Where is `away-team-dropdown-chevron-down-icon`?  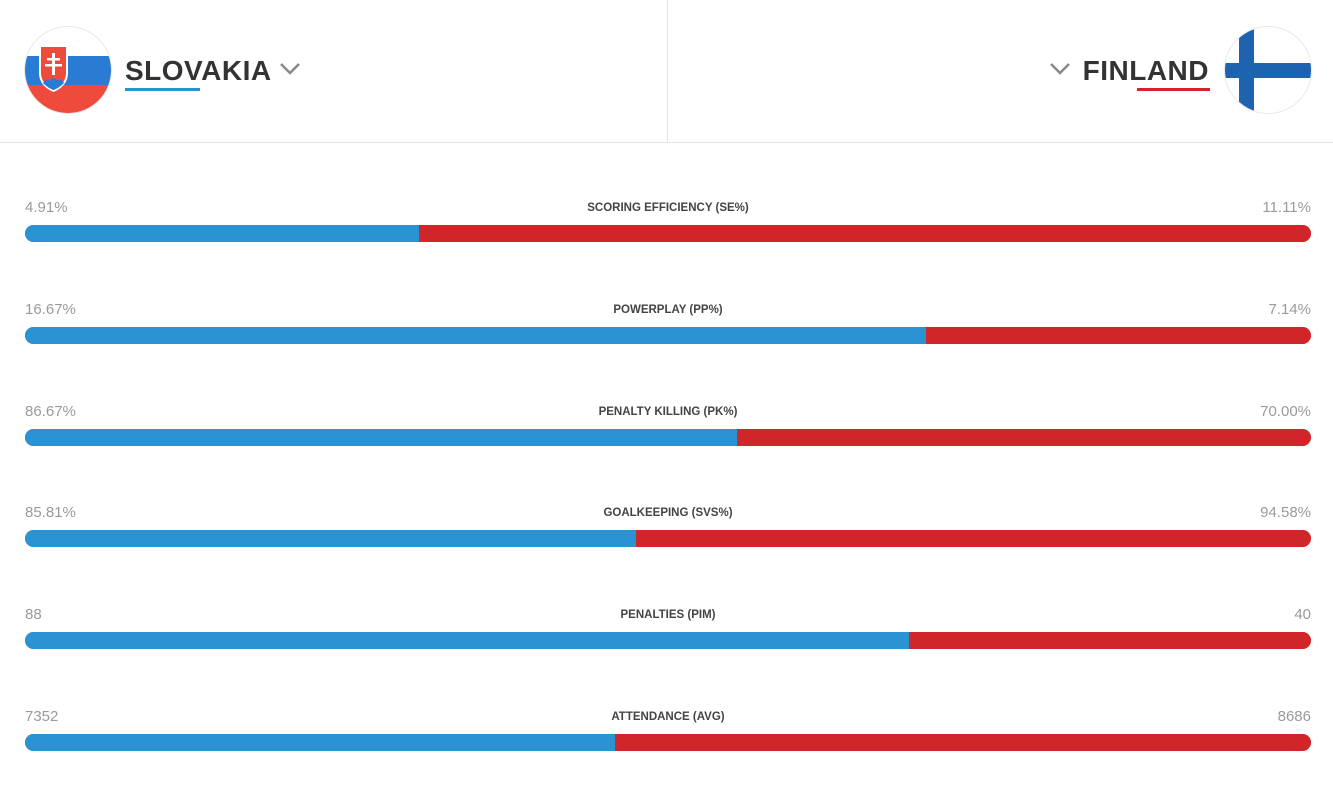 away-team-dropdown-chevron-down-icon is located at coordinates (1060, 69).